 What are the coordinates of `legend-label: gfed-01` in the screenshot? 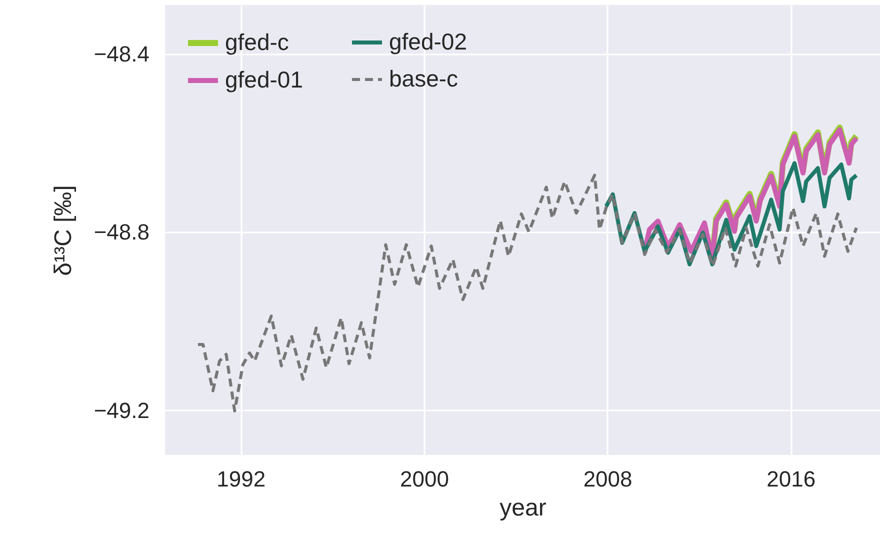 It's located at (264, 79).